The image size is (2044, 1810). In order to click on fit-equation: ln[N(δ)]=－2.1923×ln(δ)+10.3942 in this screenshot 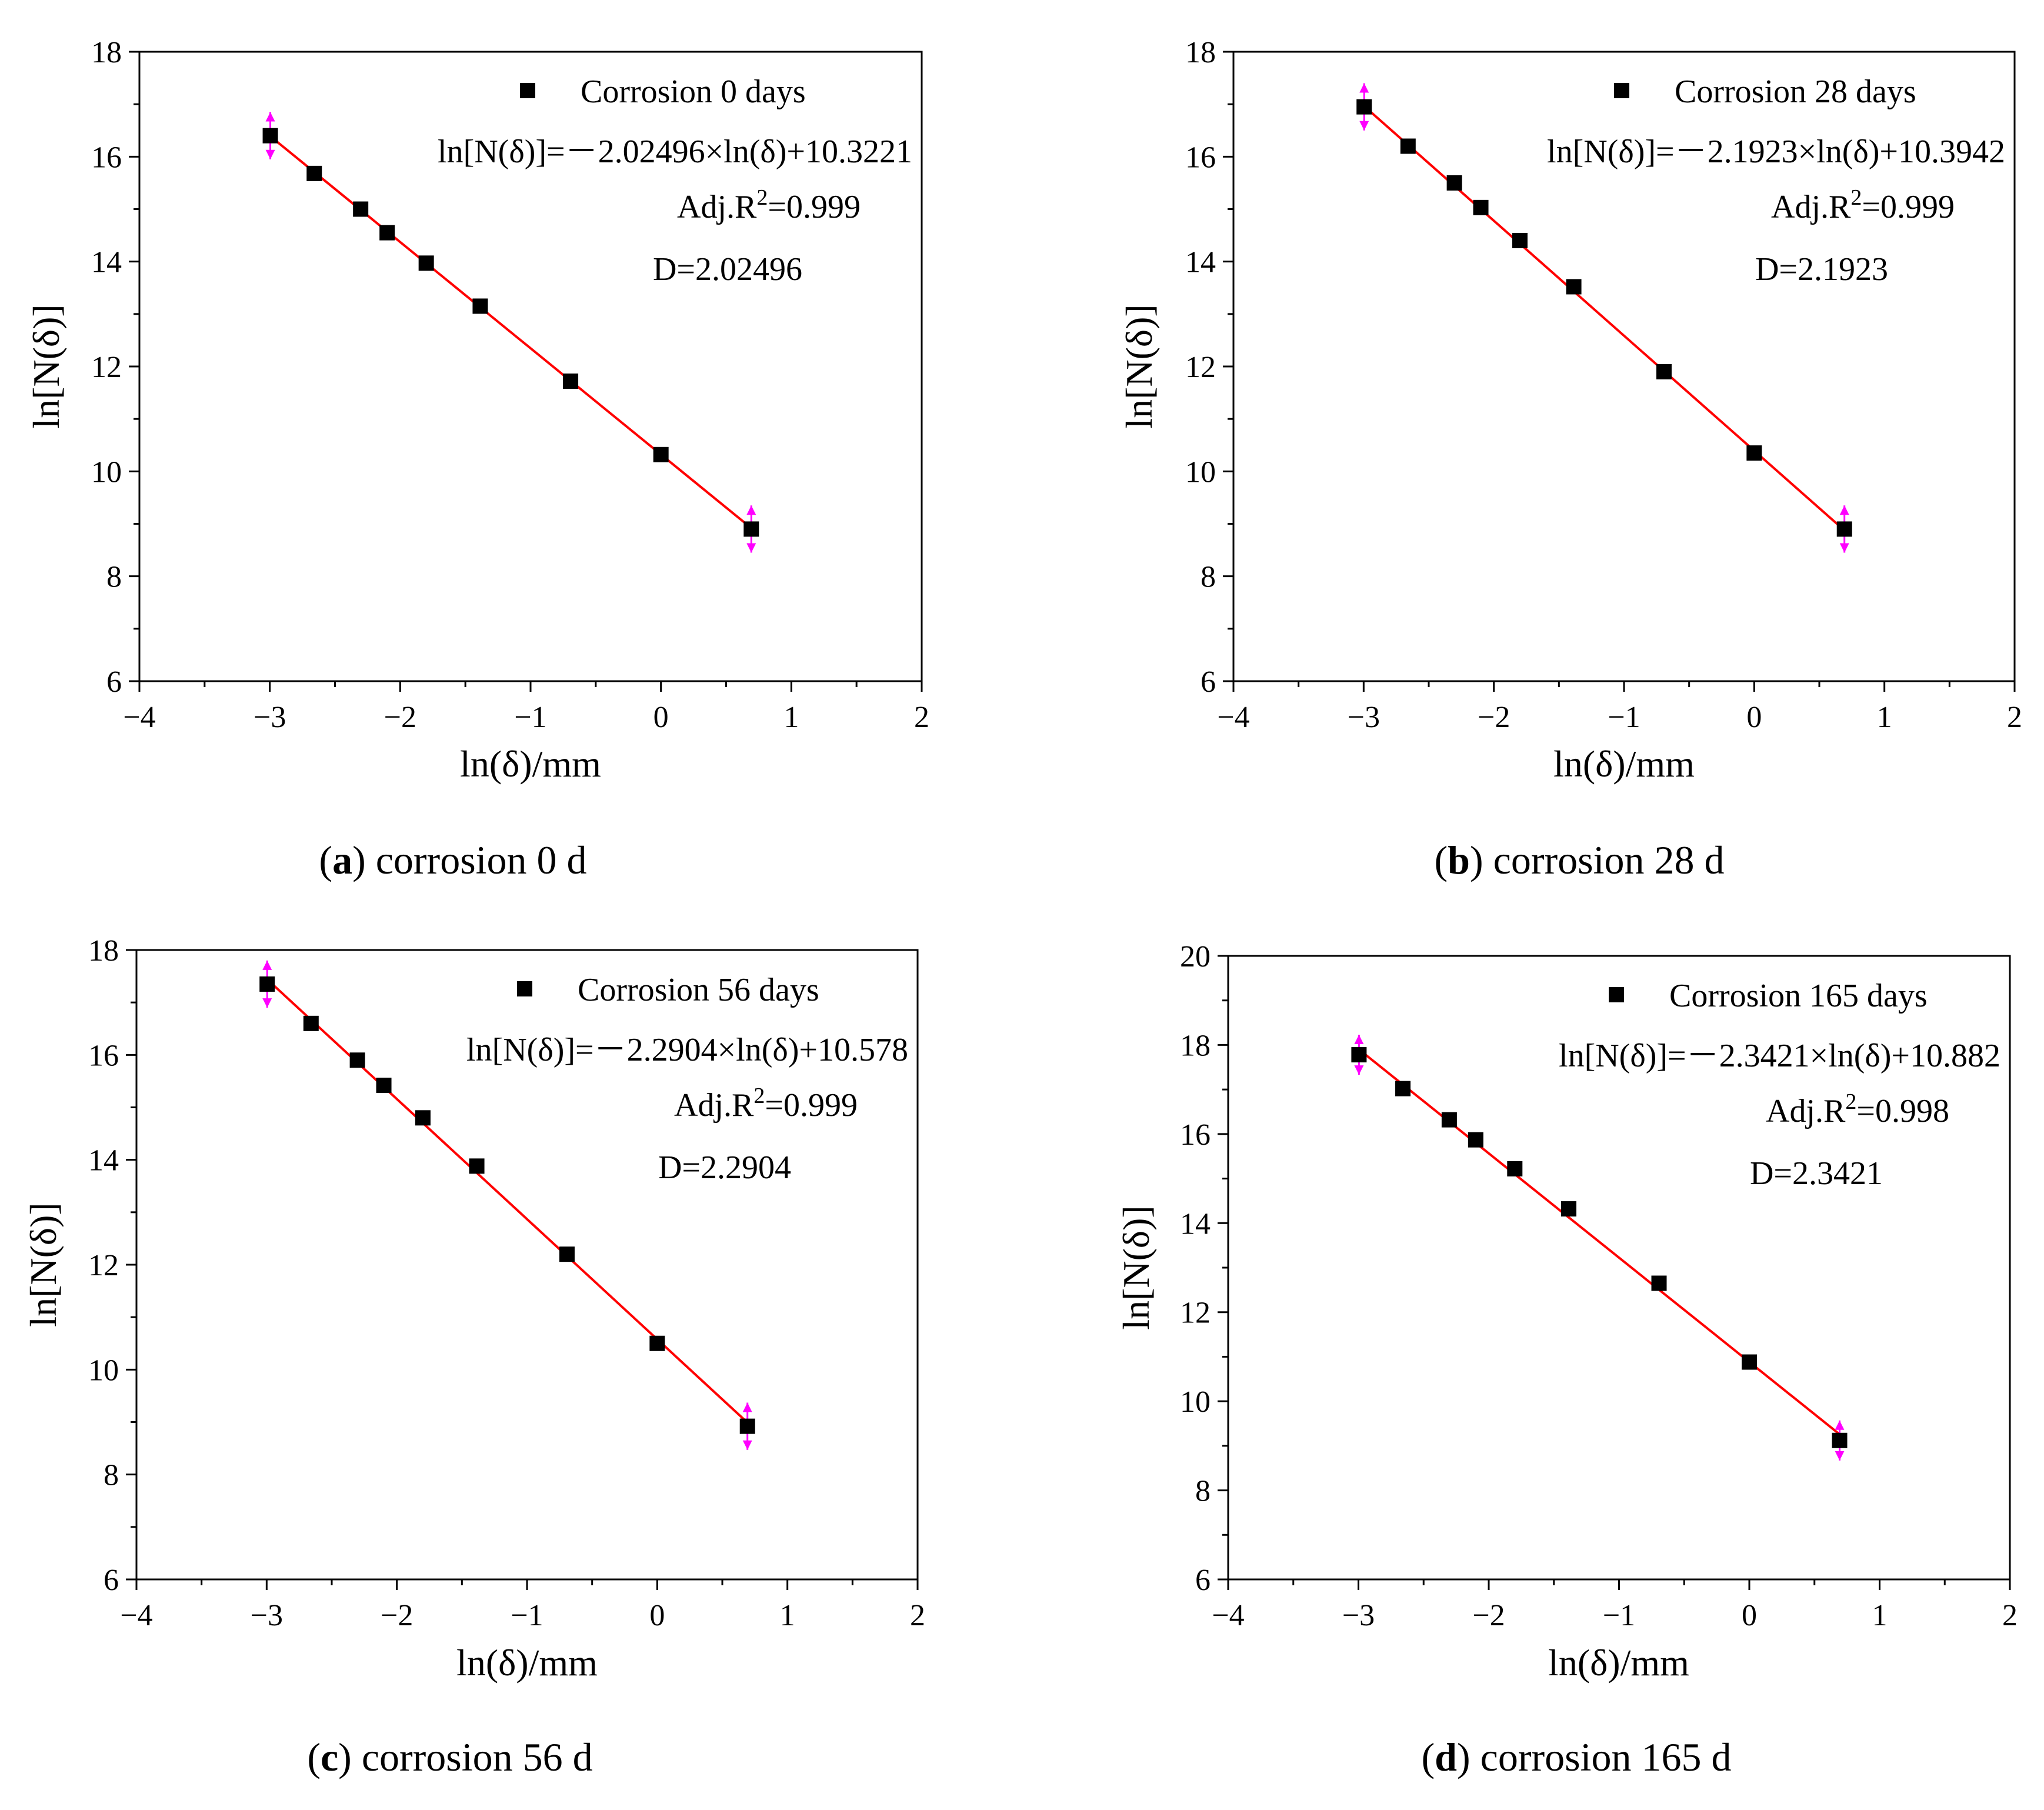, I will do `click(1776, 152)`.